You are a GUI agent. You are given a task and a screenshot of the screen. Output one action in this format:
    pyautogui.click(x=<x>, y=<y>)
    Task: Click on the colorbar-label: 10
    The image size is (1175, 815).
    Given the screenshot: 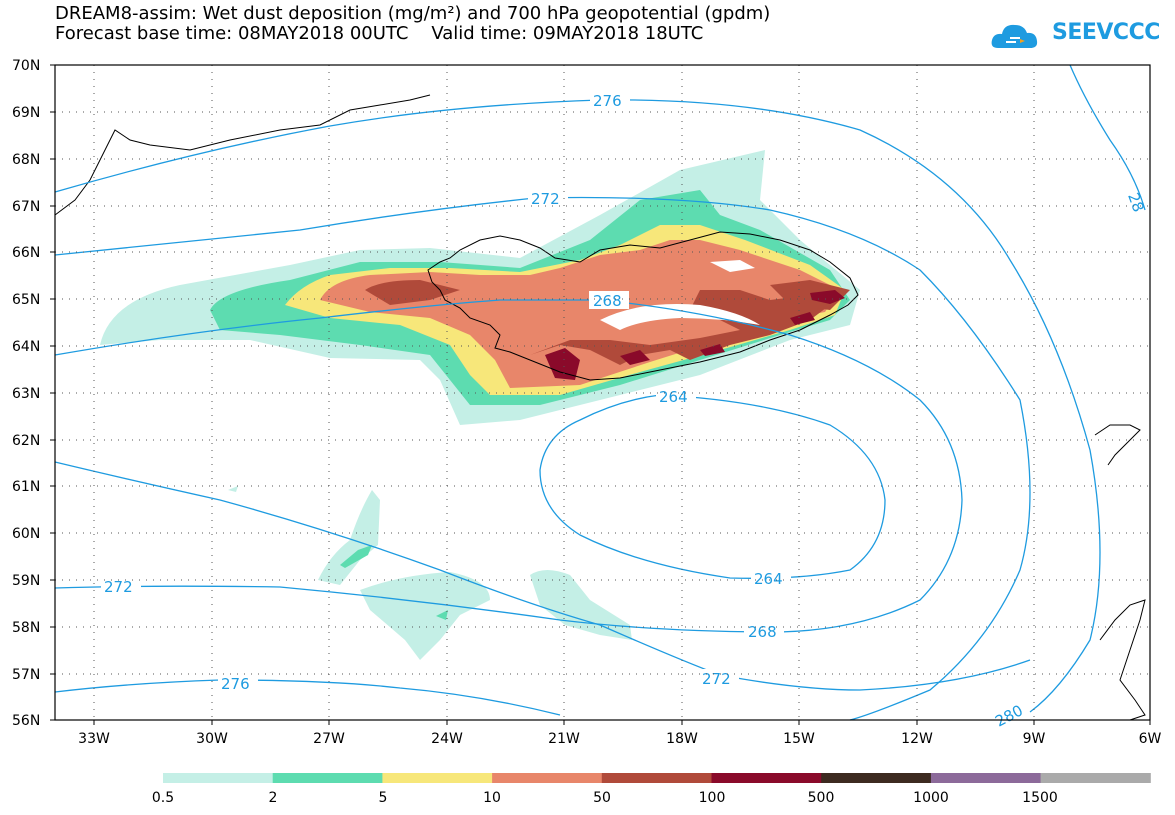 What is the action you would take?
    pyautogui.click(x=492, y=798)
    